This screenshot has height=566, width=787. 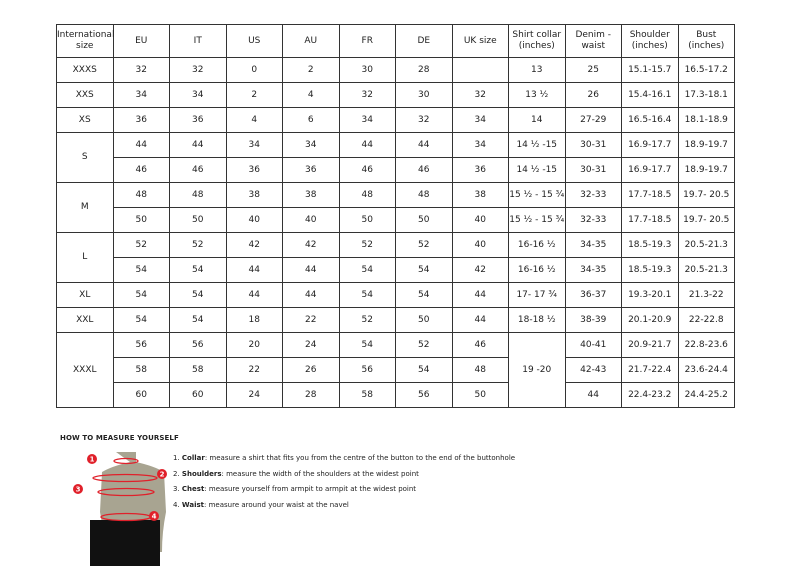 What do you see at coordinates (706, 395) in the screenshot?
I see `table-cell: 24.4-25.2` at bounding box center [706, 395].